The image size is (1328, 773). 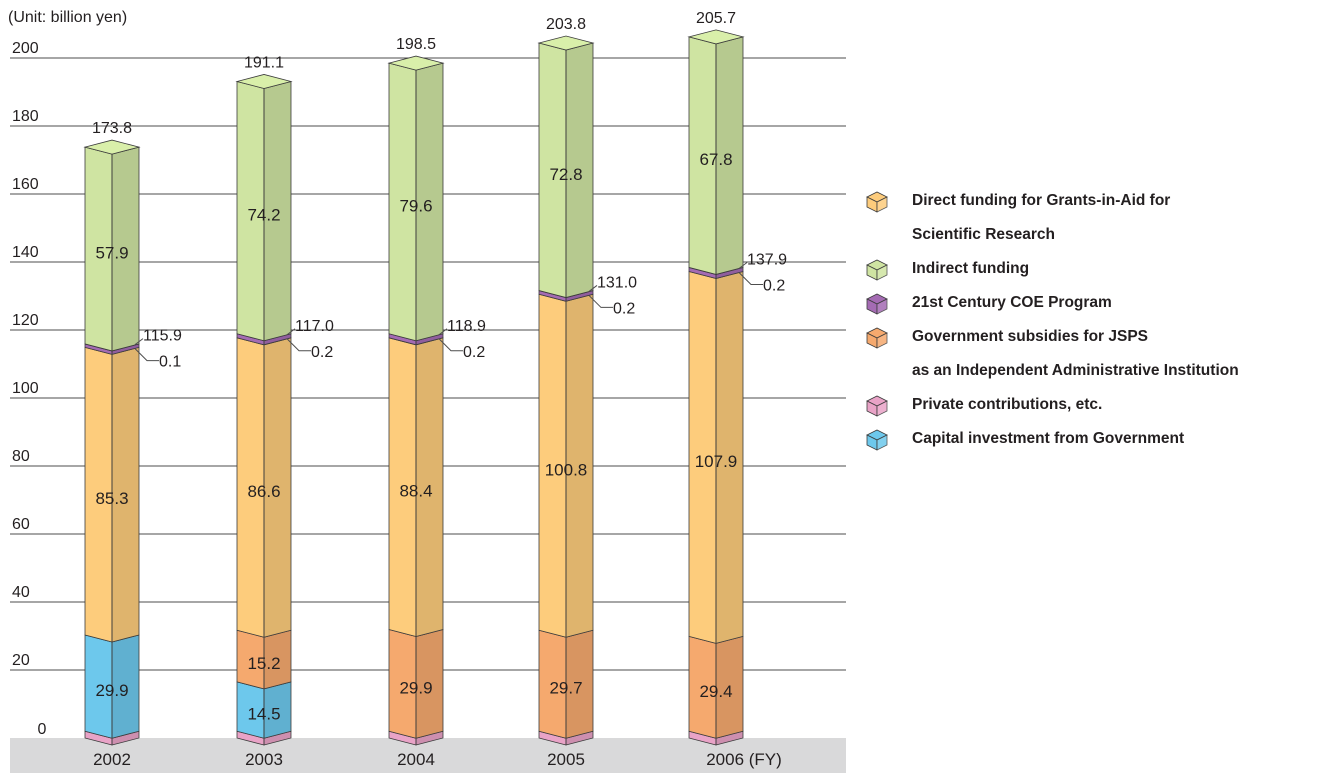 I want to click on x-tick-label: 2005, so click(x=566, y=759).